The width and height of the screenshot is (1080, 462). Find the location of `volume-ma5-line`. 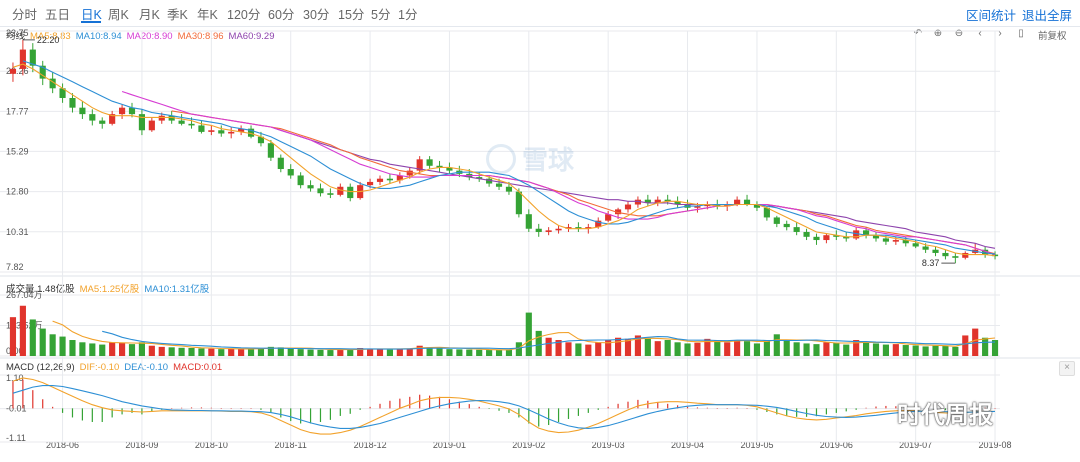

volume-ma5-line is located at coordinates (524, 335).